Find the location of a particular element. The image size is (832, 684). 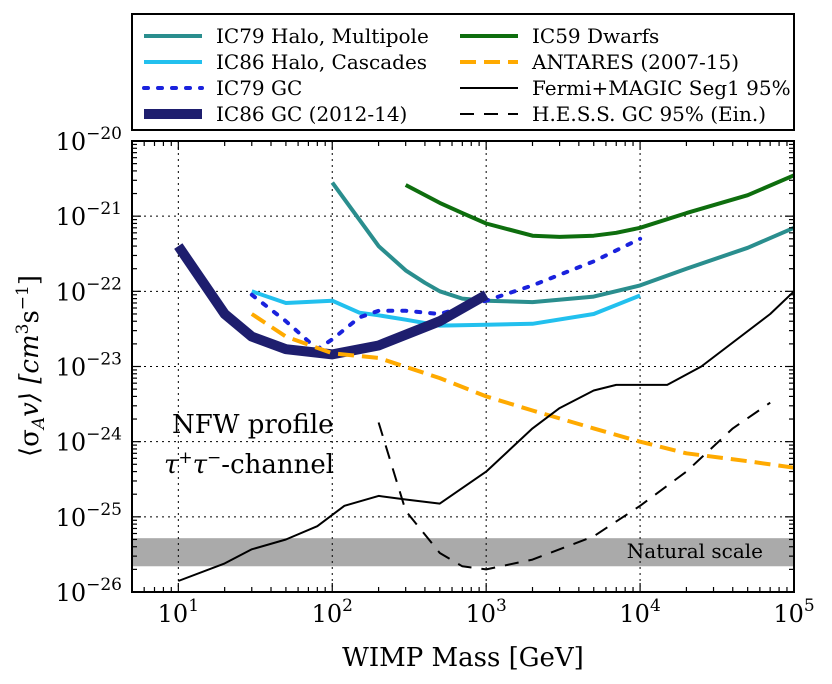

x-tick-label: 10⁵ is located at coordinates (793, 612).